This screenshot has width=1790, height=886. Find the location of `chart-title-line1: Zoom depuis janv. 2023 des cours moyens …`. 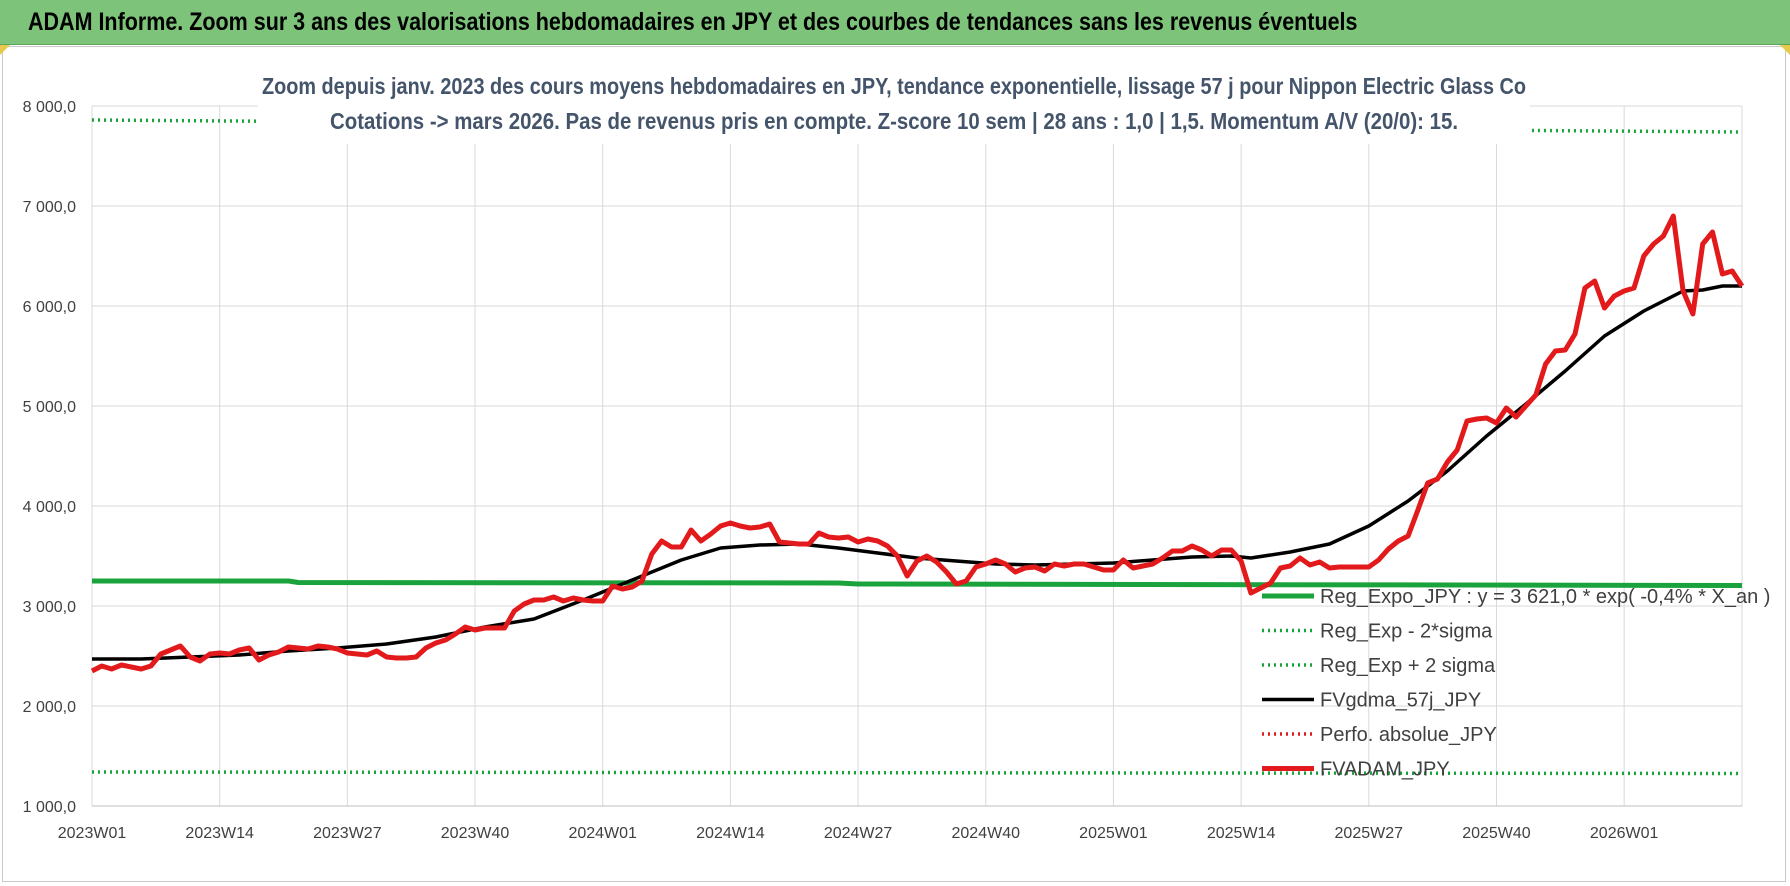

chart-title-line1: Zoom depuis janv. 2023 des cours moyens … is located at coordinates (894, 86).